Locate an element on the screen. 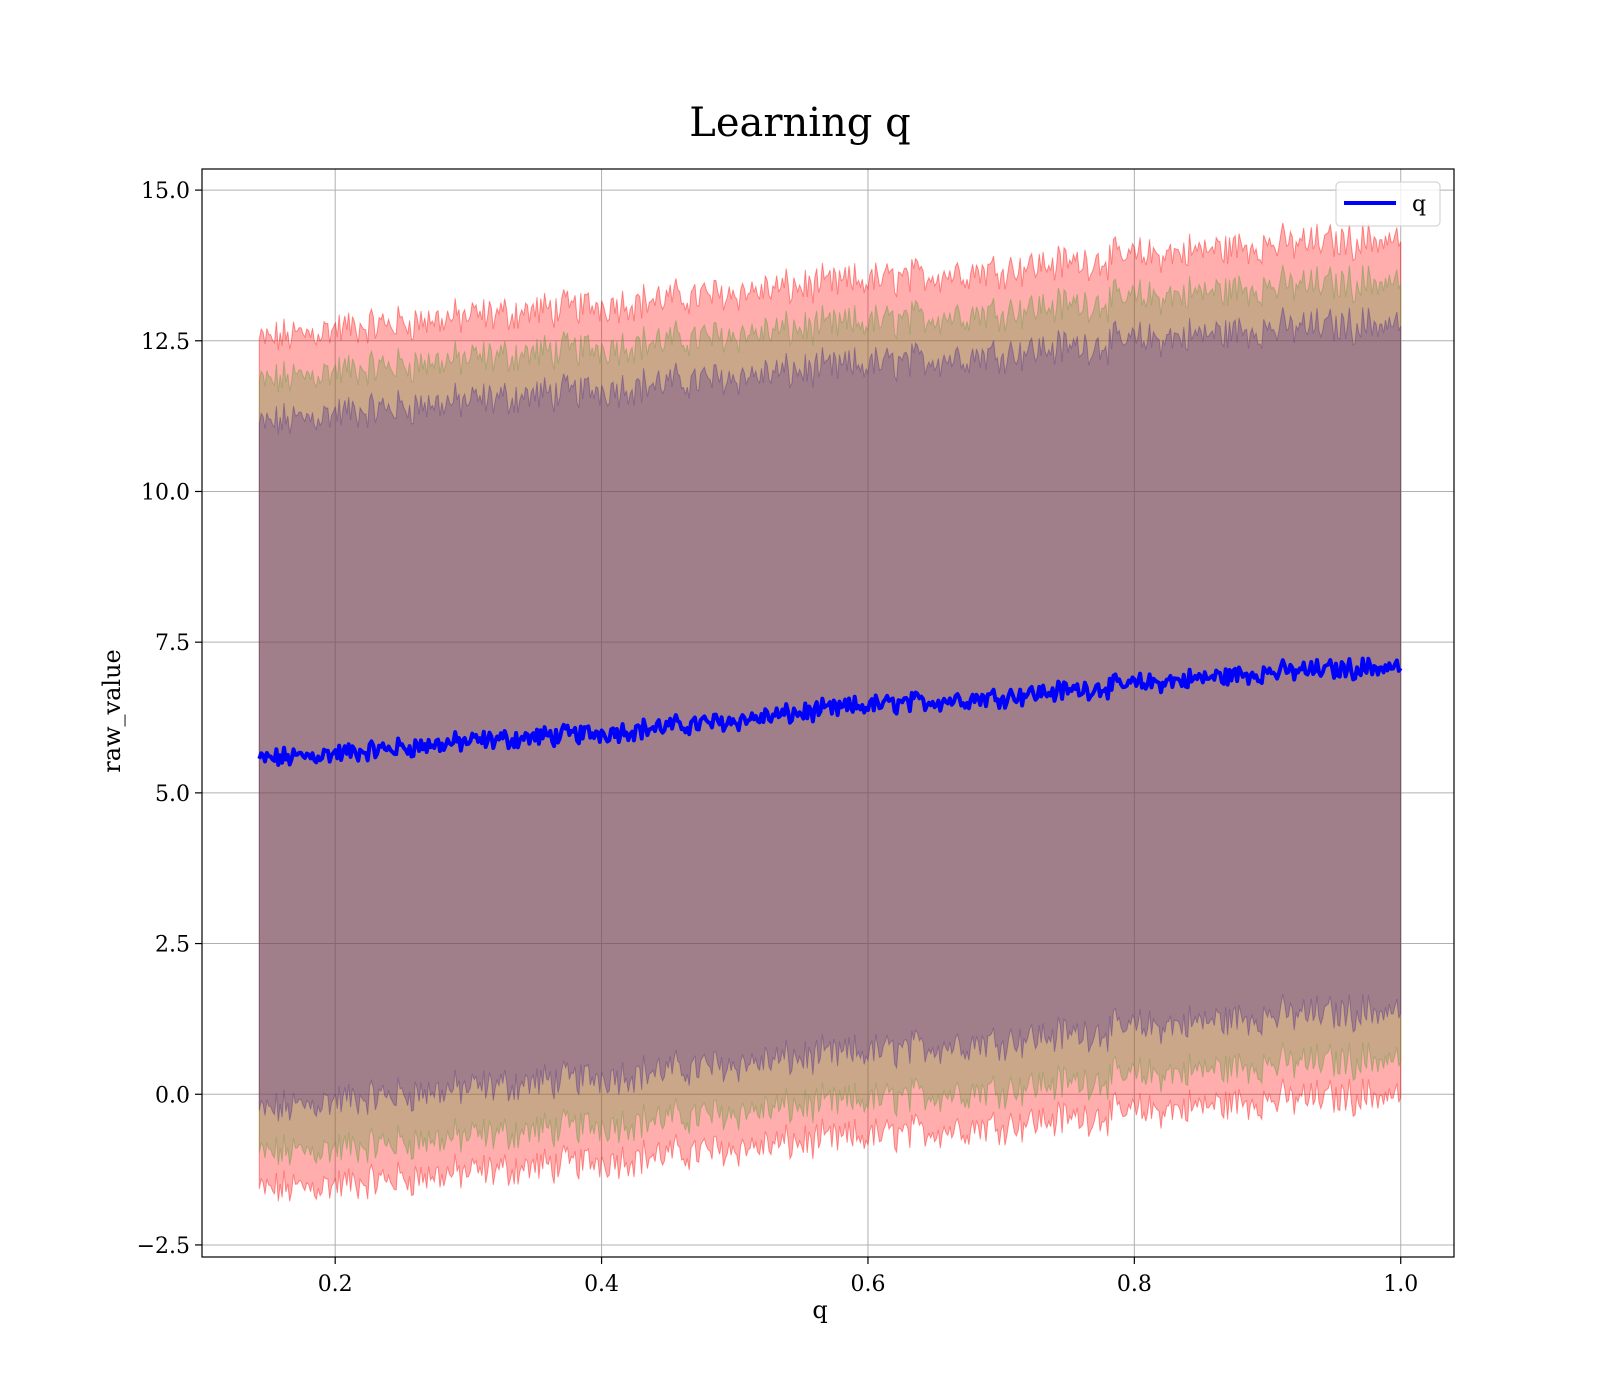 Image resolution: width=1600 pixels, height=1400 pixels. y-tick-label: 12.5 is located at coordinates (165, 342).